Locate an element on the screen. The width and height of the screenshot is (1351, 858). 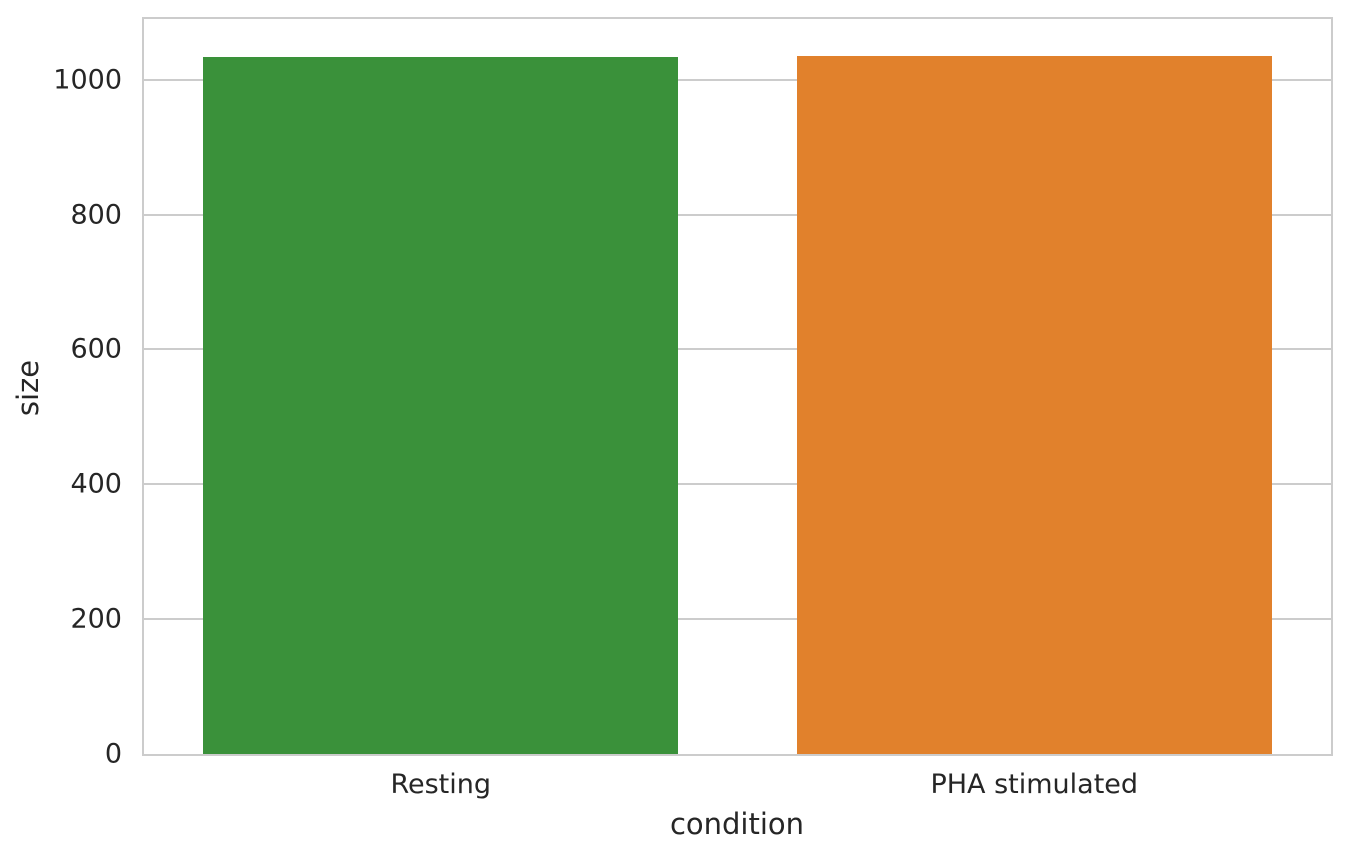
y-tick-label-400: 400 is located at coordinates (96, 484).